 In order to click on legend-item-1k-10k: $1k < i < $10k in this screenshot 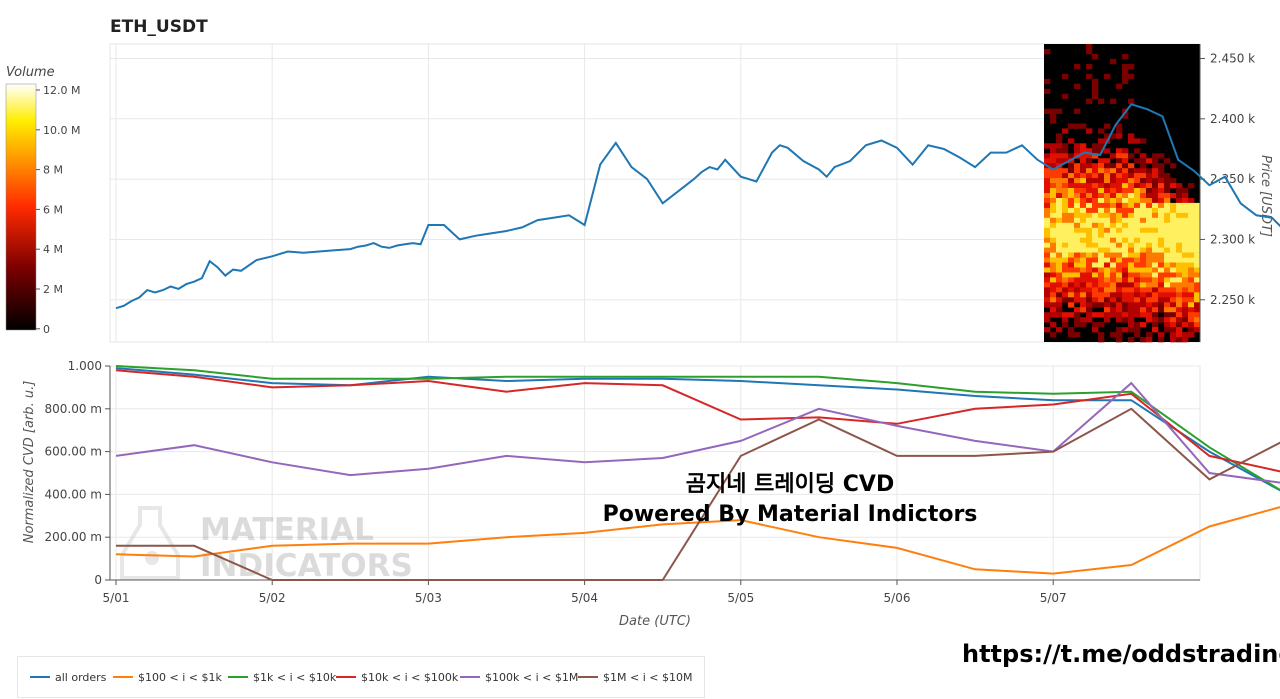, I will do `click(282, 677)`.